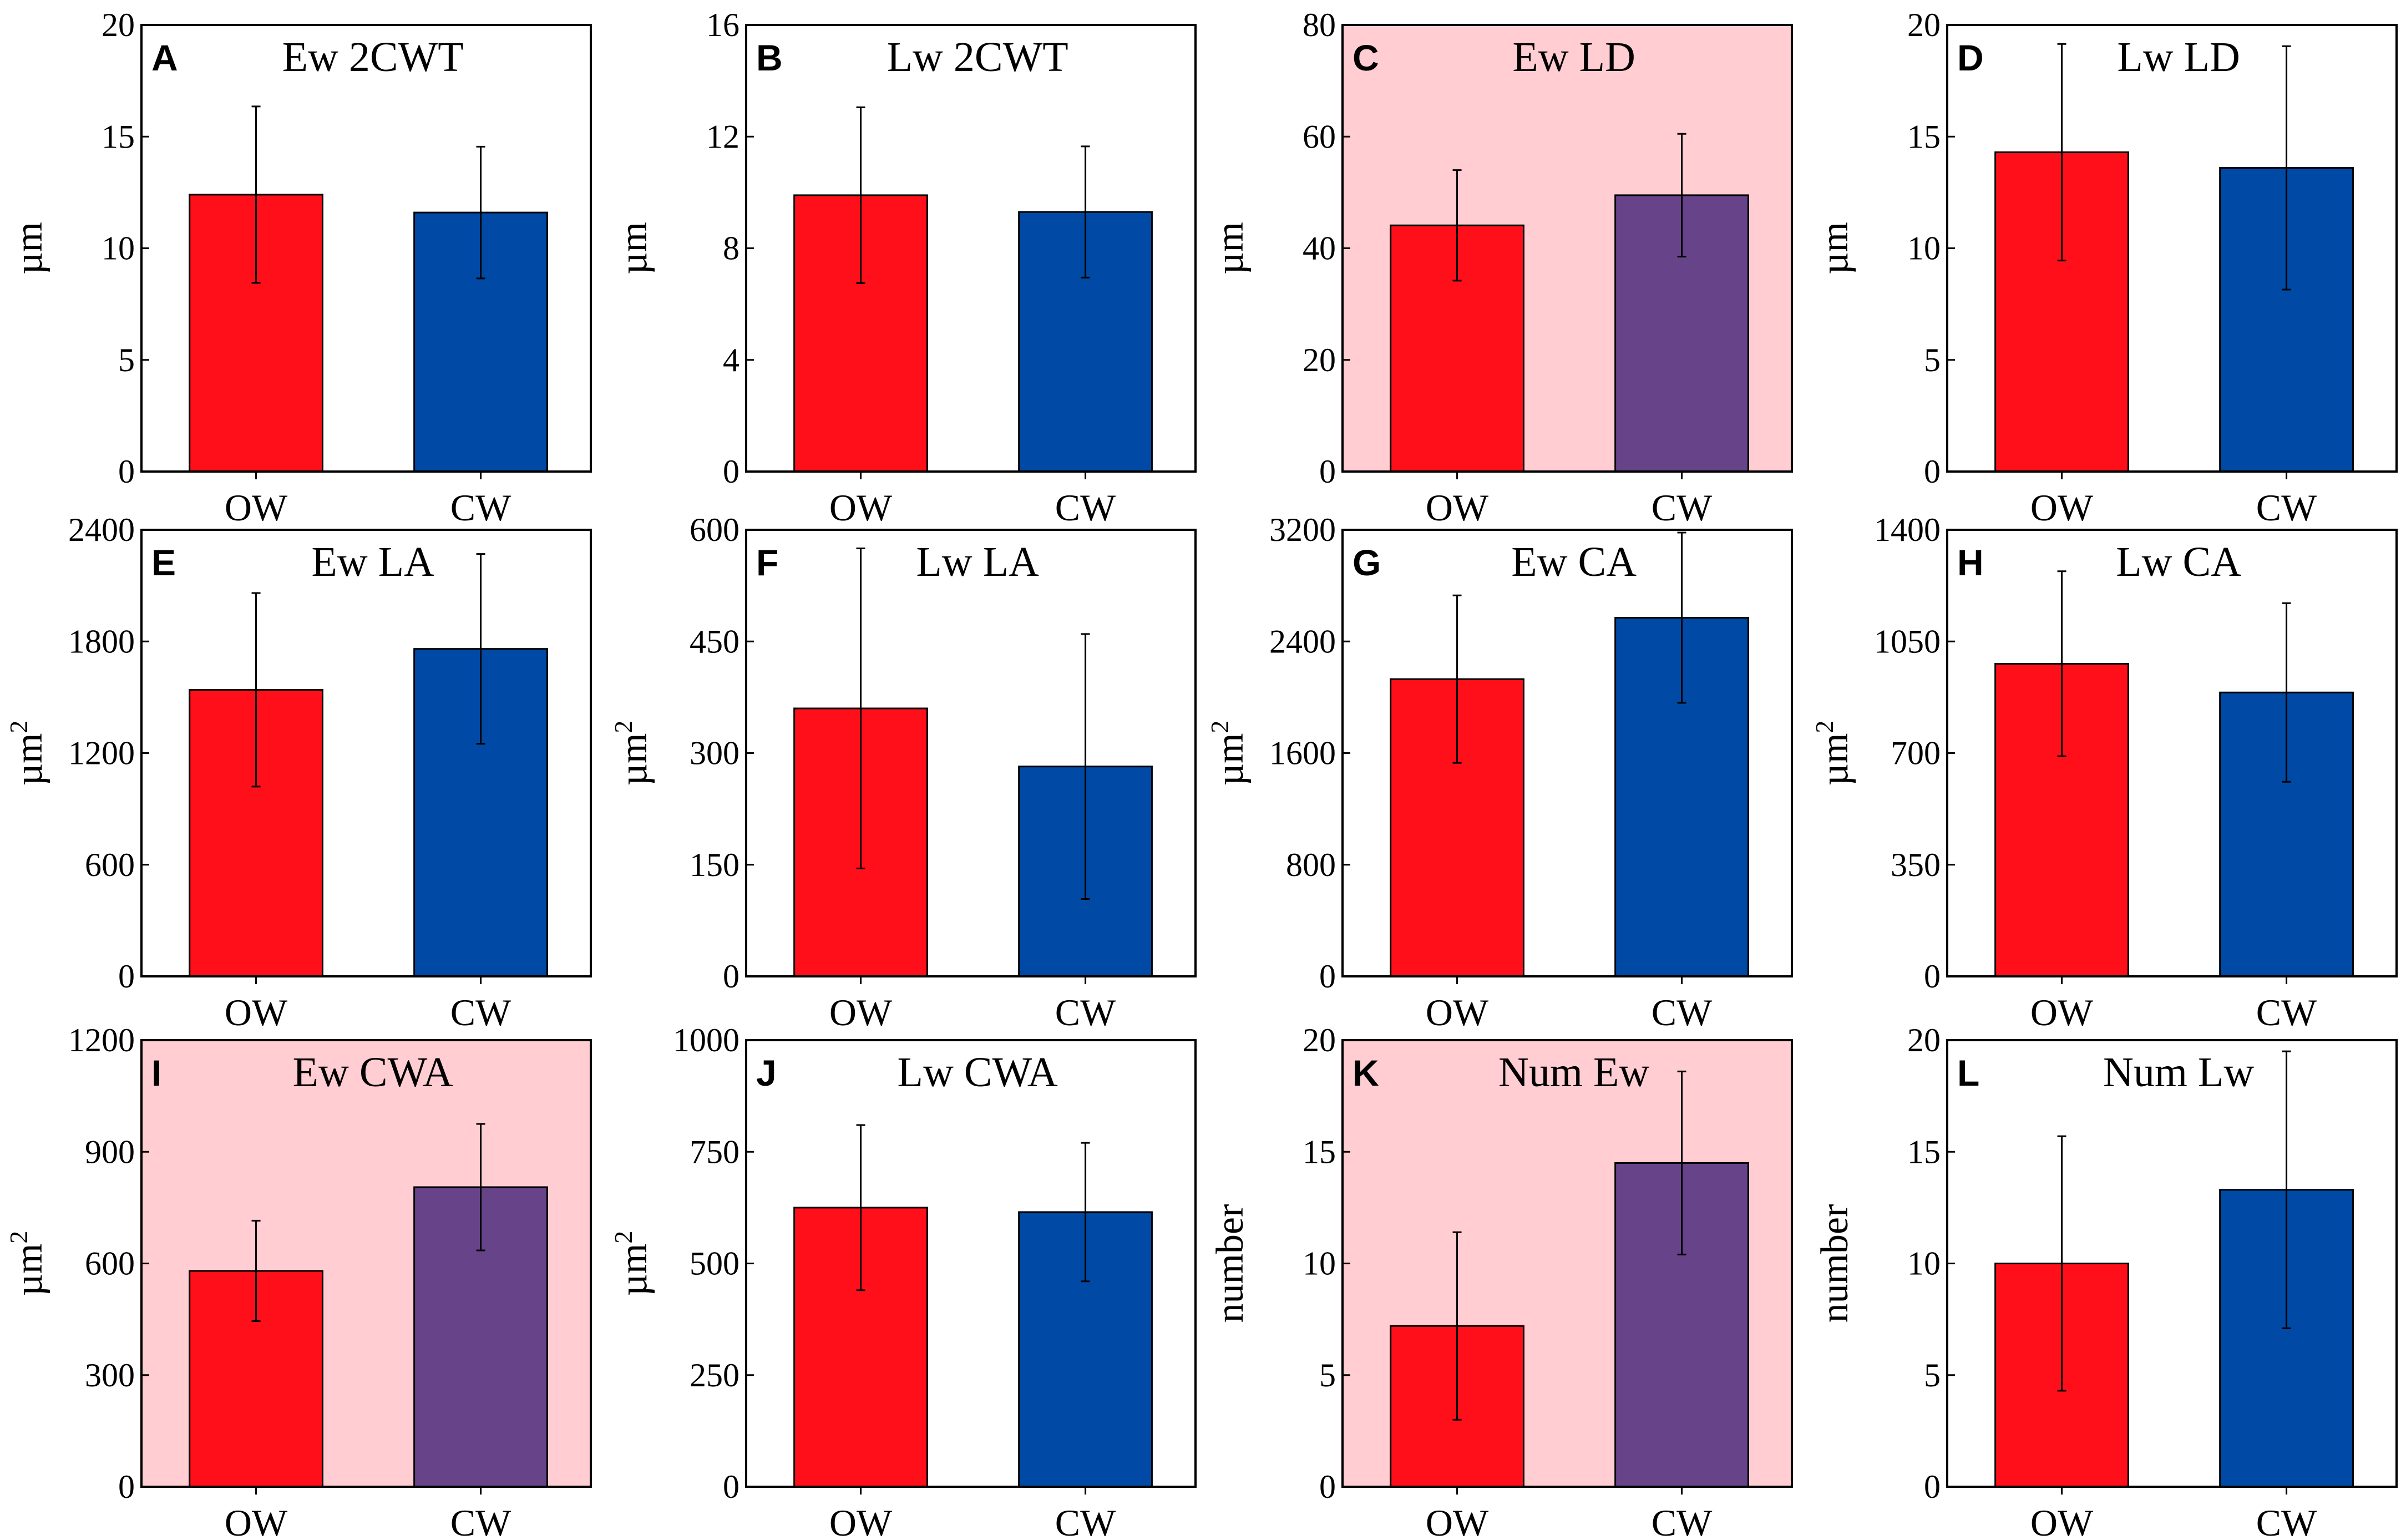 The width and height of the screenshot is (2401, 1540). I want to click on y-tick-label: 450, so click(714, 641).